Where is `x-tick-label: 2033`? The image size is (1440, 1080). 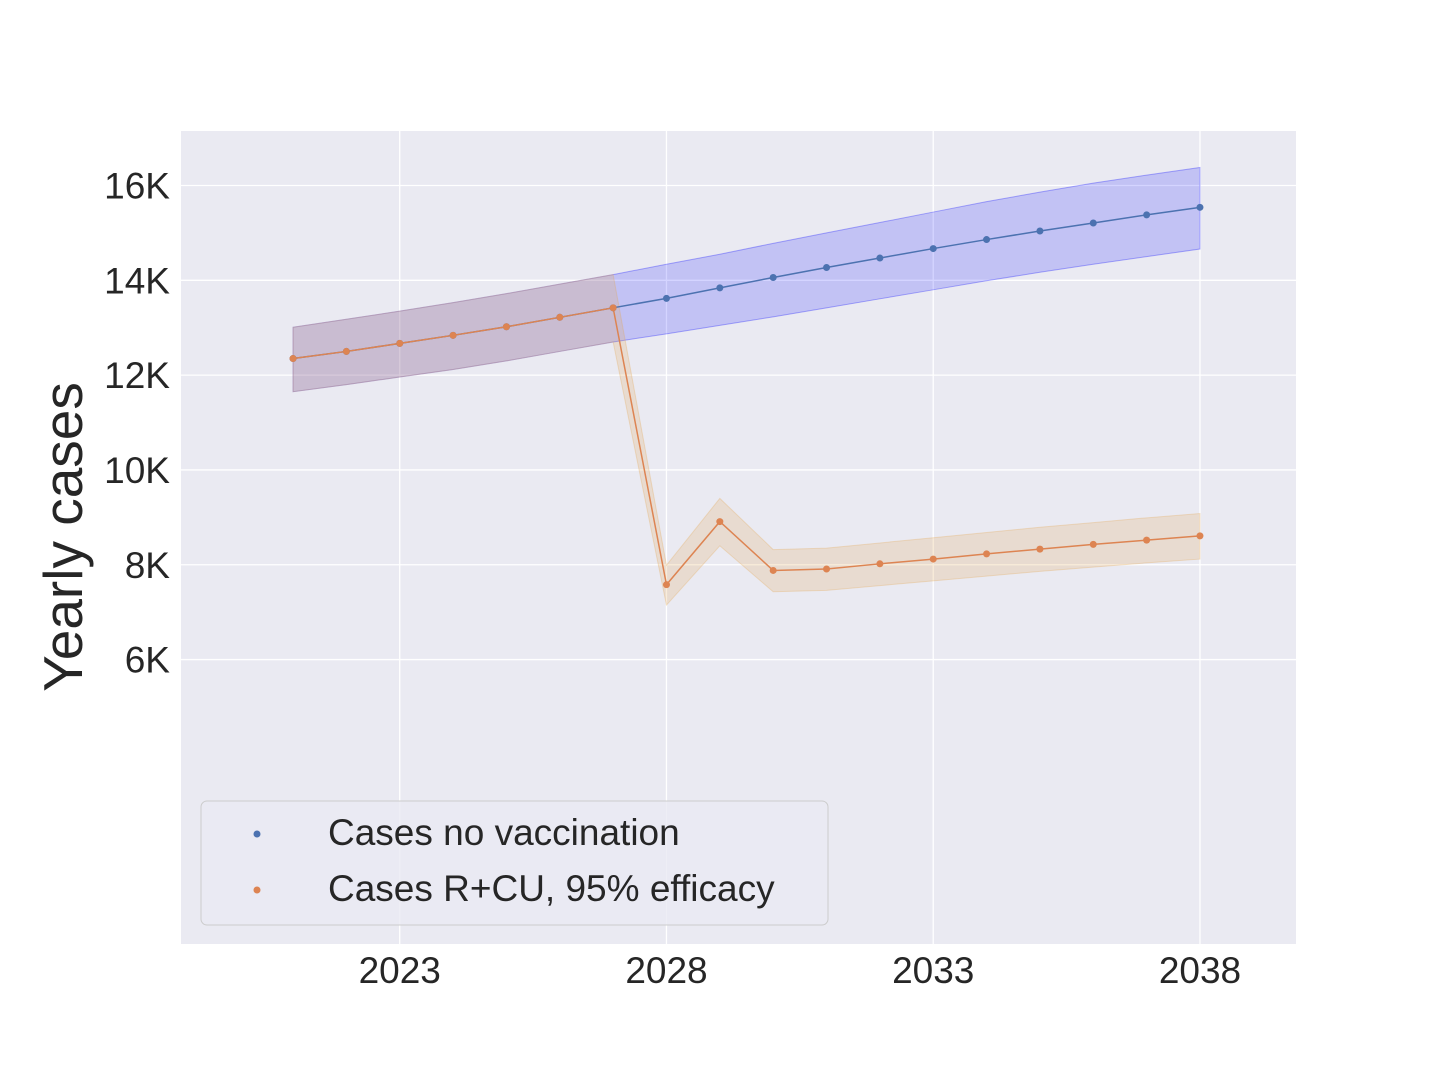 x-tick-label: 2033 is located at coordinates (933, 970).